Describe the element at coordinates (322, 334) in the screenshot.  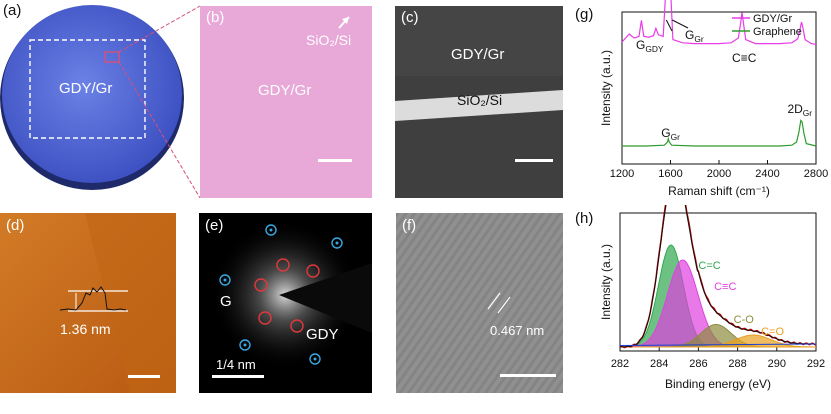
I see `saed-gdy-label: GDY` at that location.